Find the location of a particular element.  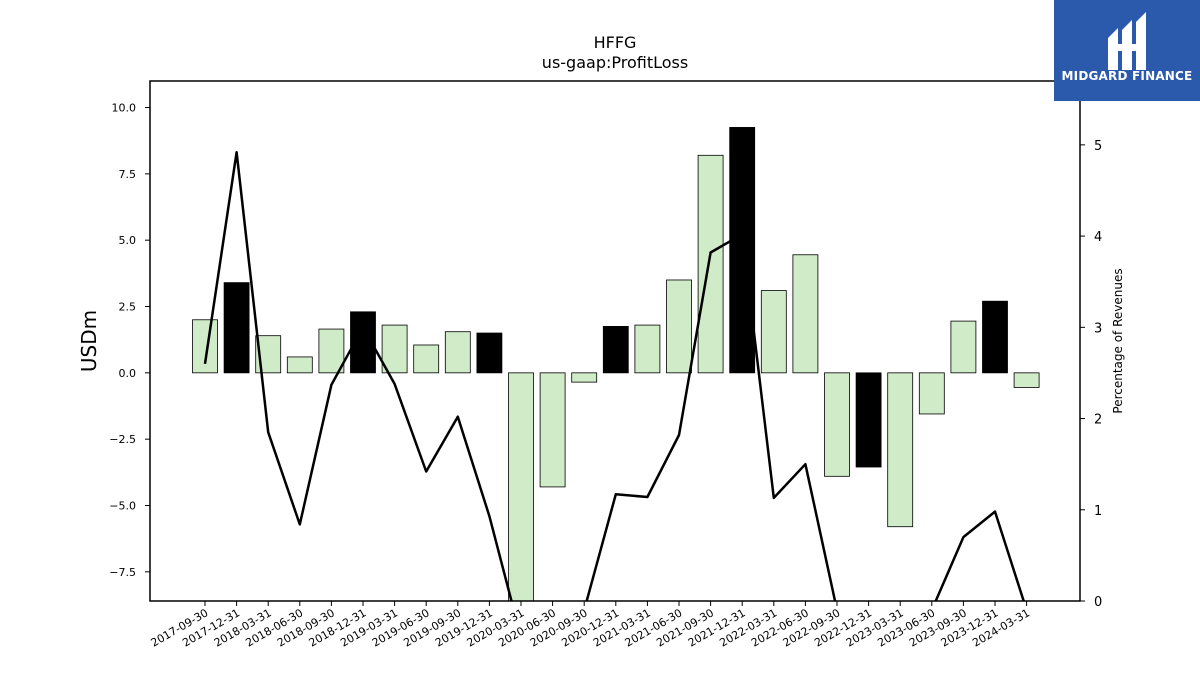

y-right-tick-label: 1 is located at coordinates (1098, 511).